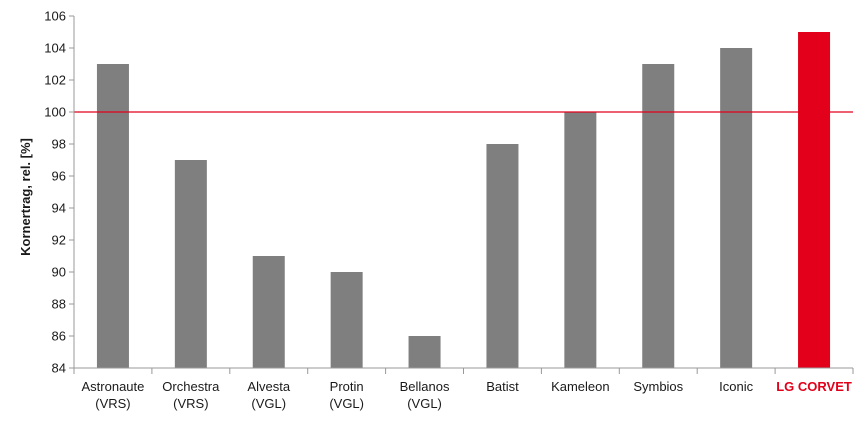 Image resolution: width=857 pixels, height=423 pixels. Describe the element at coordinates (502, 386) in the screenshot. I see `x-tick-label: Batist` at that location.